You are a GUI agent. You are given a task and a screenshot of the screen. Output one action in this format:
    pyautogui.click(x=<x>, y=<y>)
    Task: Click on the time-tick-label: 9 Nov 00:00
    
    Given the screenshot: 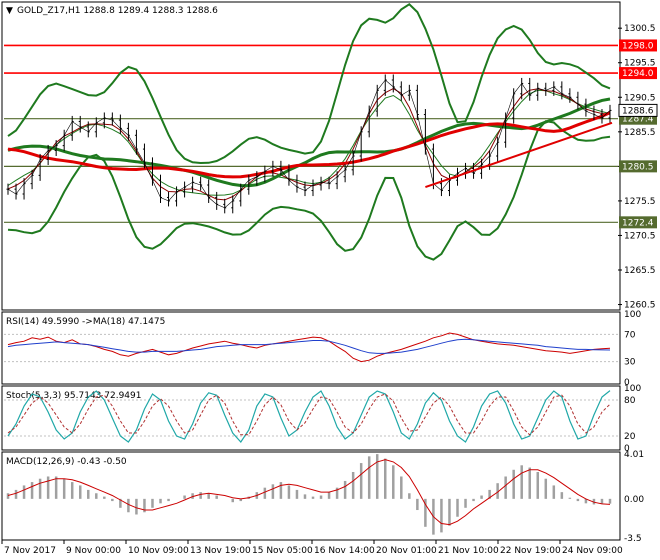 What is the action you would take?
    pyautogui.click(x=93, y=551)
    